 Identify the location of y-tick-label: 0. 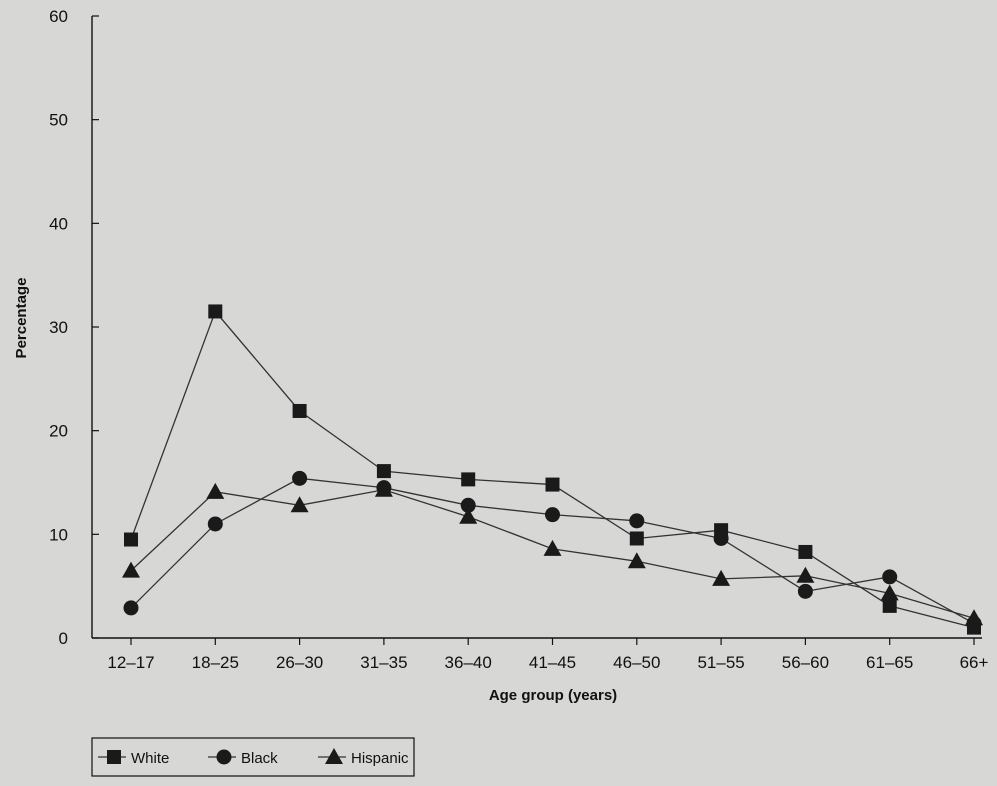
(63, 638).